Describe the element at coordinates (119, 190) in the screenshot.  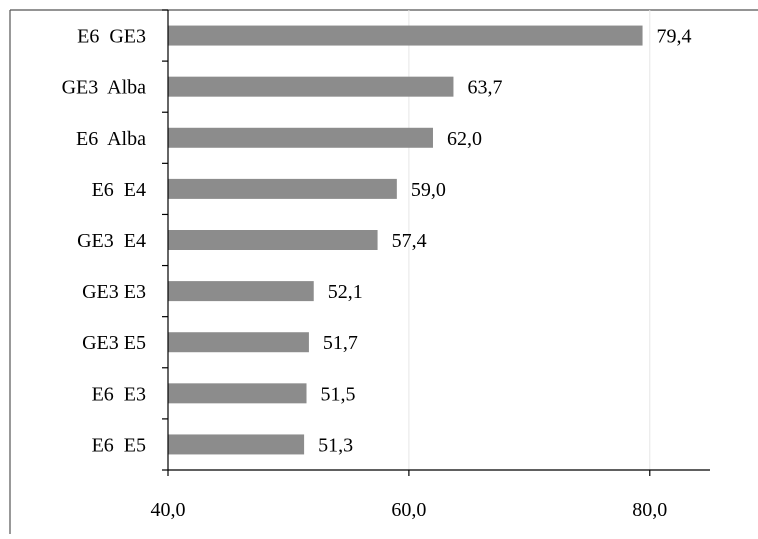
I see `category-label: E6 E4` at that location.